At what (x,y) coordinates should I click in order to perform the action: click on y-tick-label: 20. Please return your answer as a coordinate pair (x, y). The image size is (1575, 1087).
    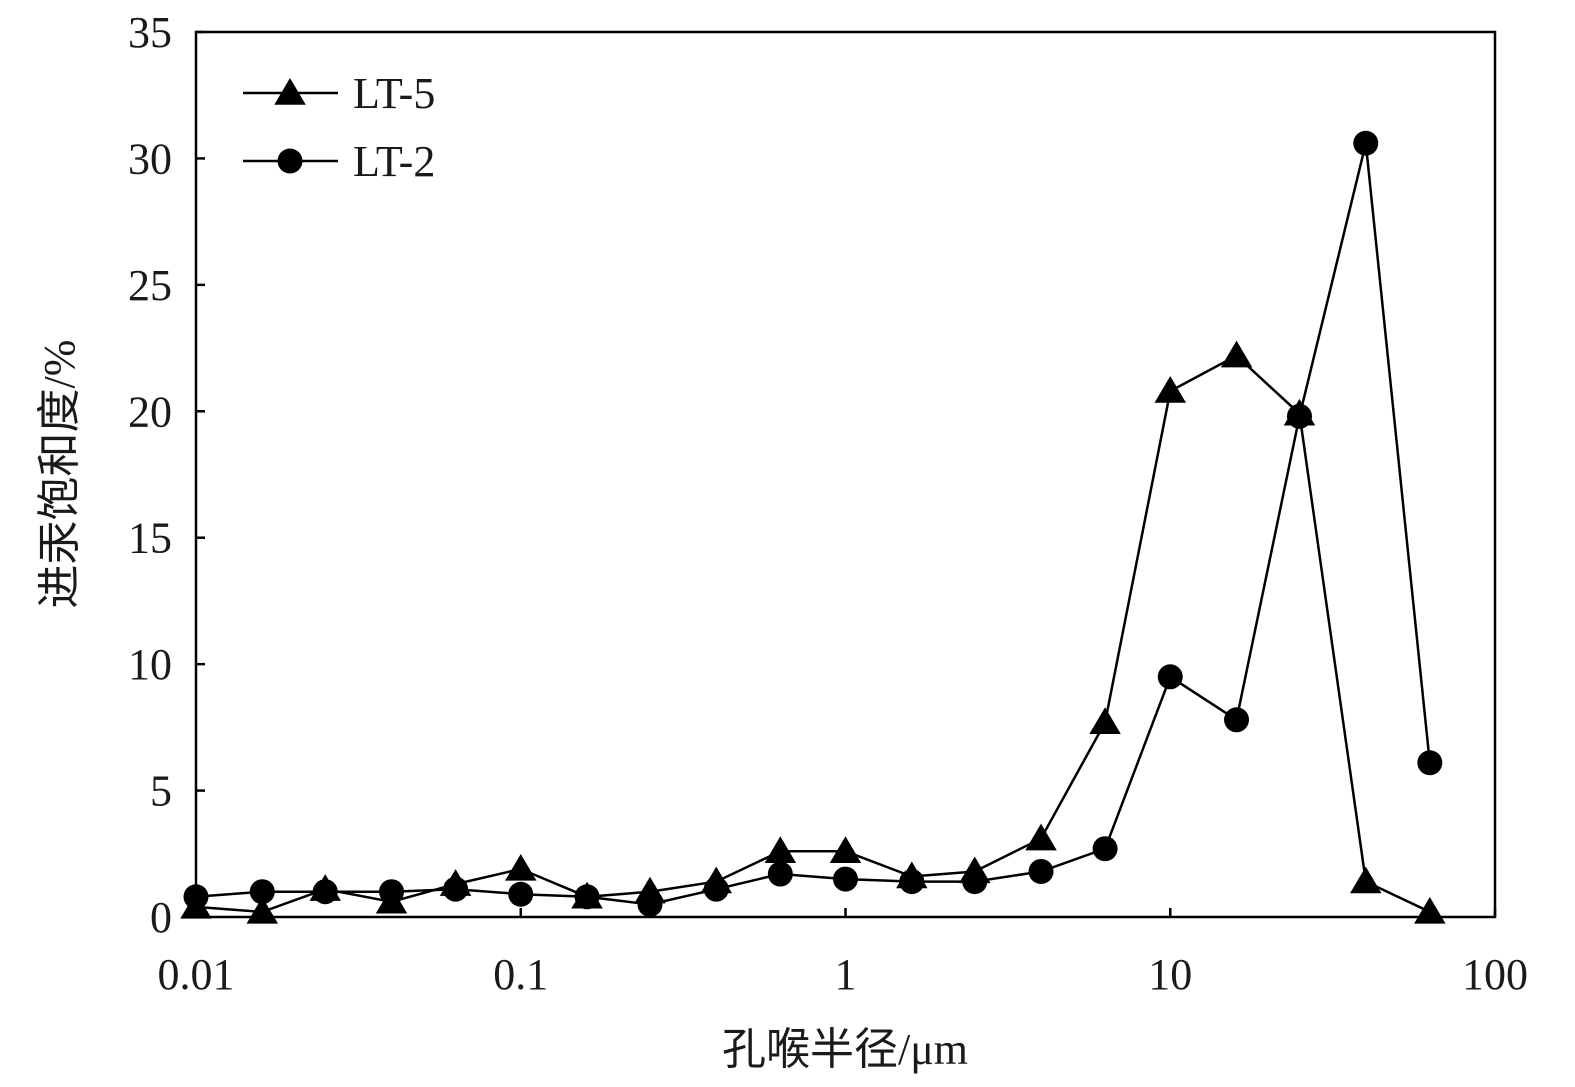
    Looking at the image, I should click on (150, 411).